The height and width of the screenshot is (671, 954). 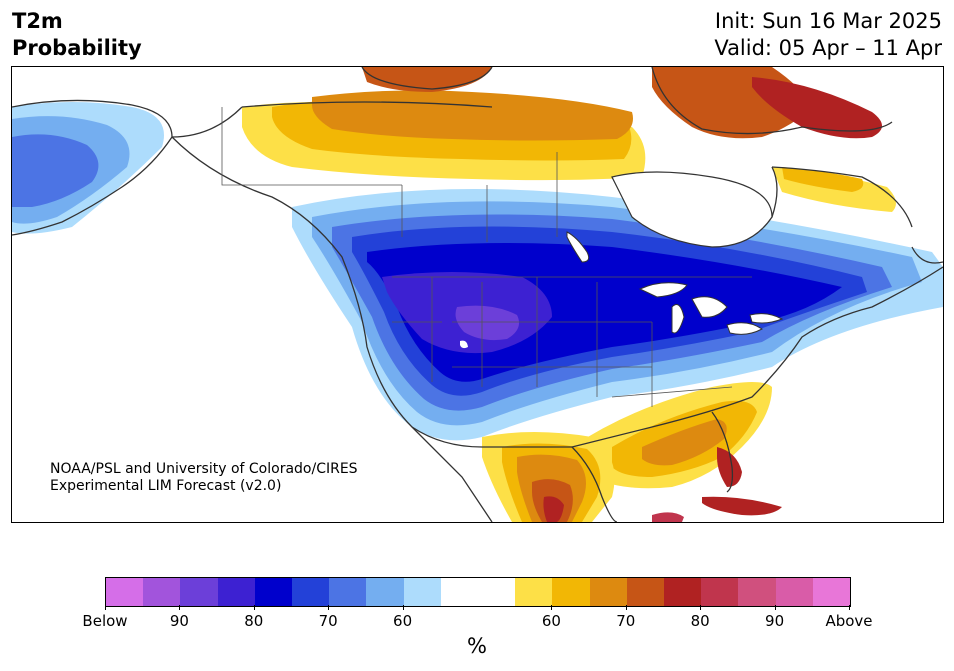 I want to click on title-line-1: T2m, so click(x=37, y=21).